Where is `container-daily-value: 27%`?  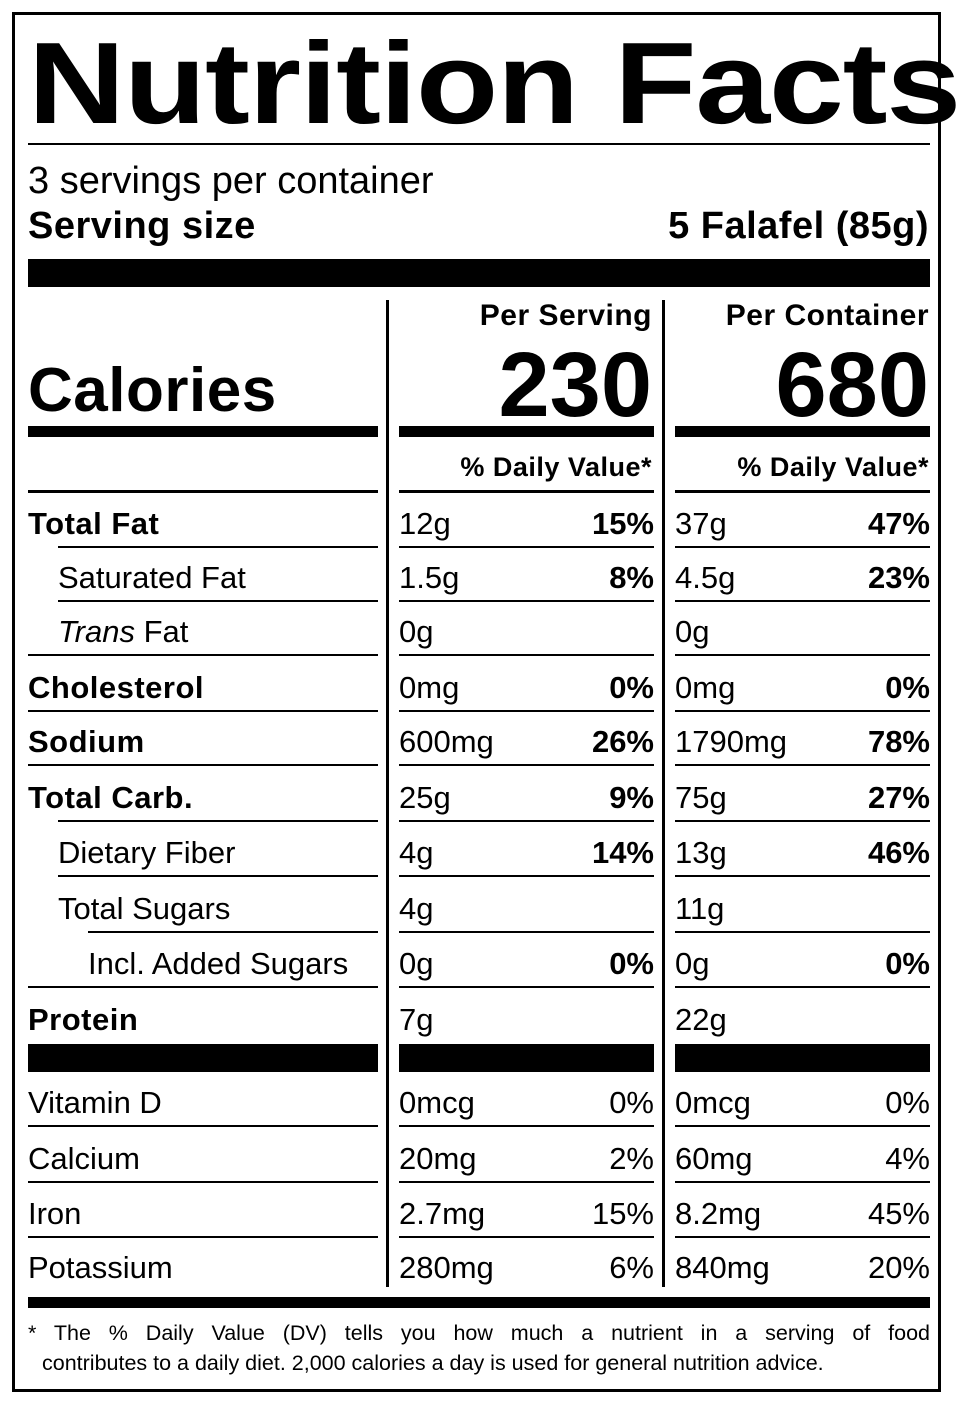
container-daily-value: 27% is located at coordinates (898, 797).